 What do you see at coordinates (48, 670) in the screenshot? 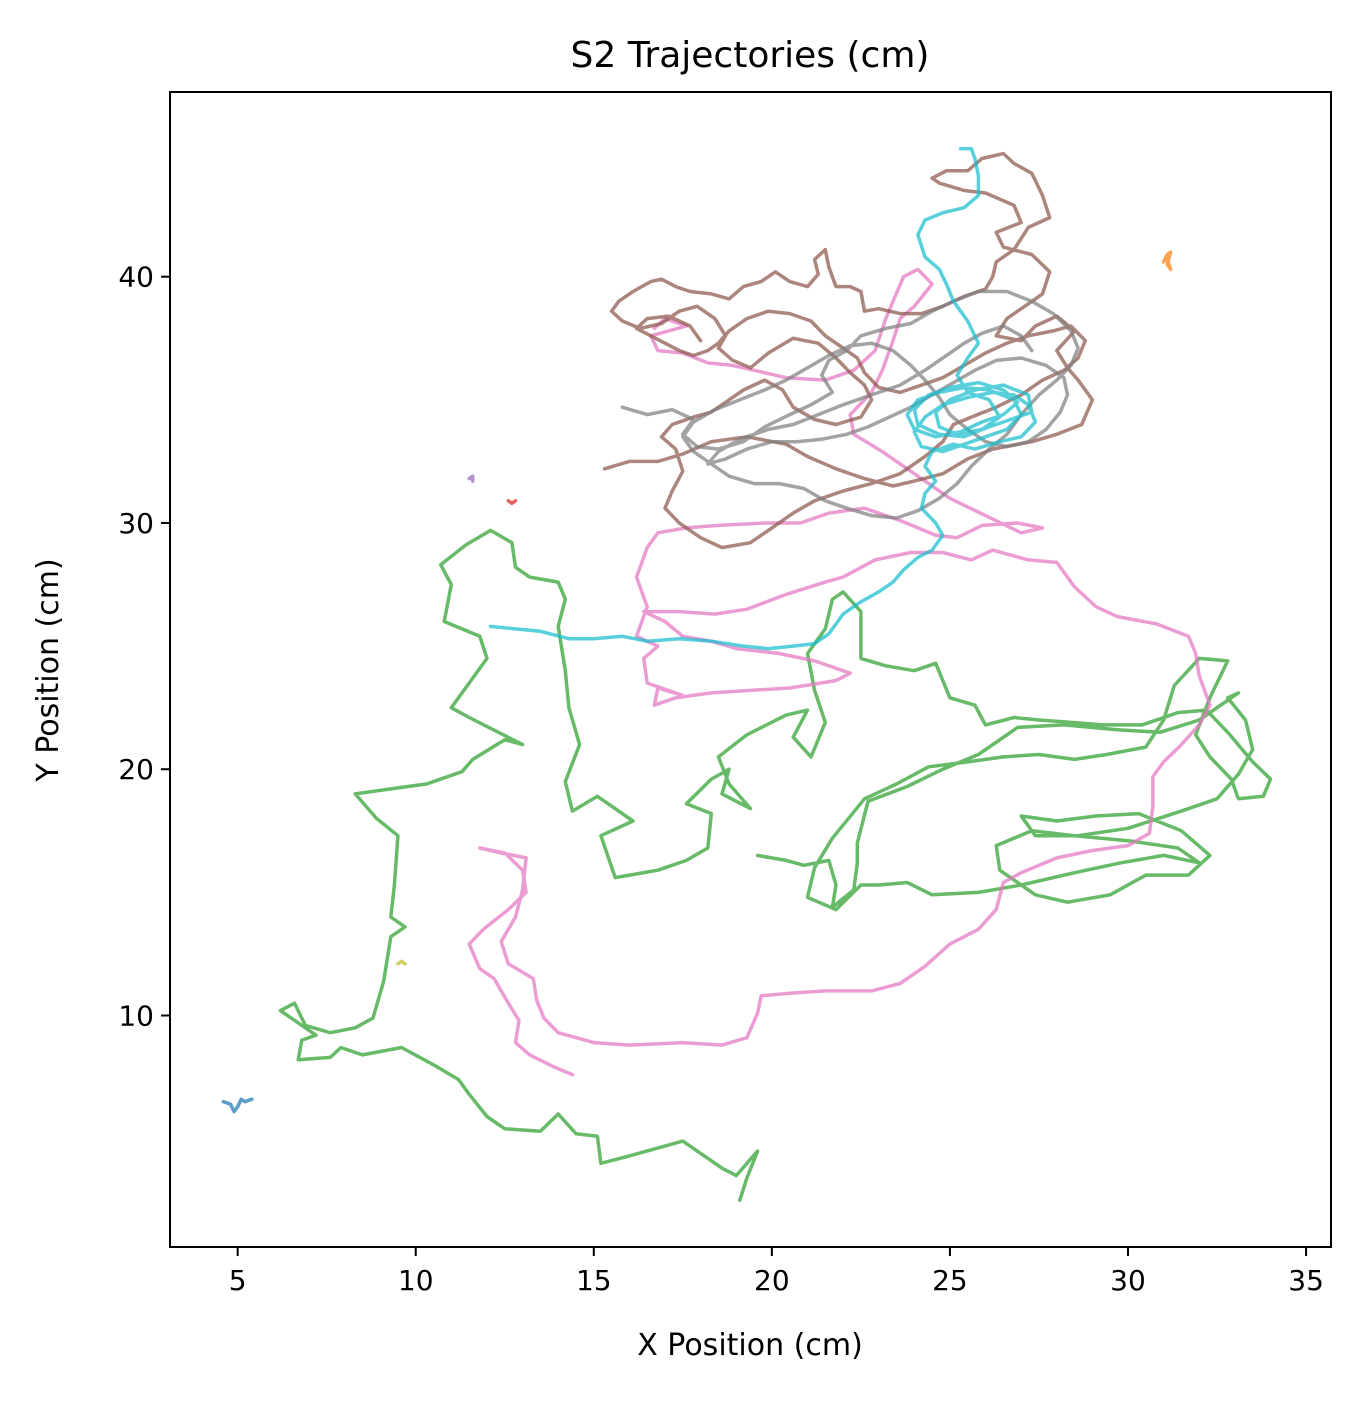
I see `y-axis-label: Y Position (cm)` at bounding box center [48, 670].